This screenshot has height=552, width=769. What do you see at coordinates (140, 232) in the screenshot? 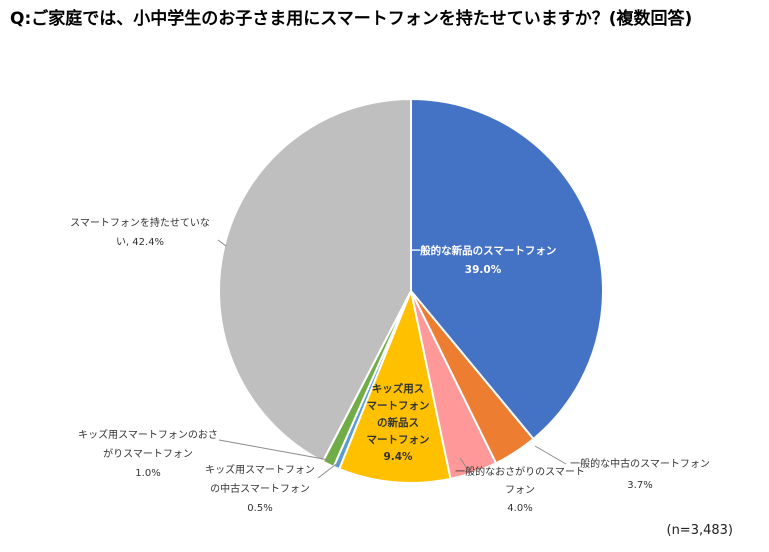
I see `slice-label: スマートフォンを持たせていない, 42.4%` at bounding box center [140, 232].